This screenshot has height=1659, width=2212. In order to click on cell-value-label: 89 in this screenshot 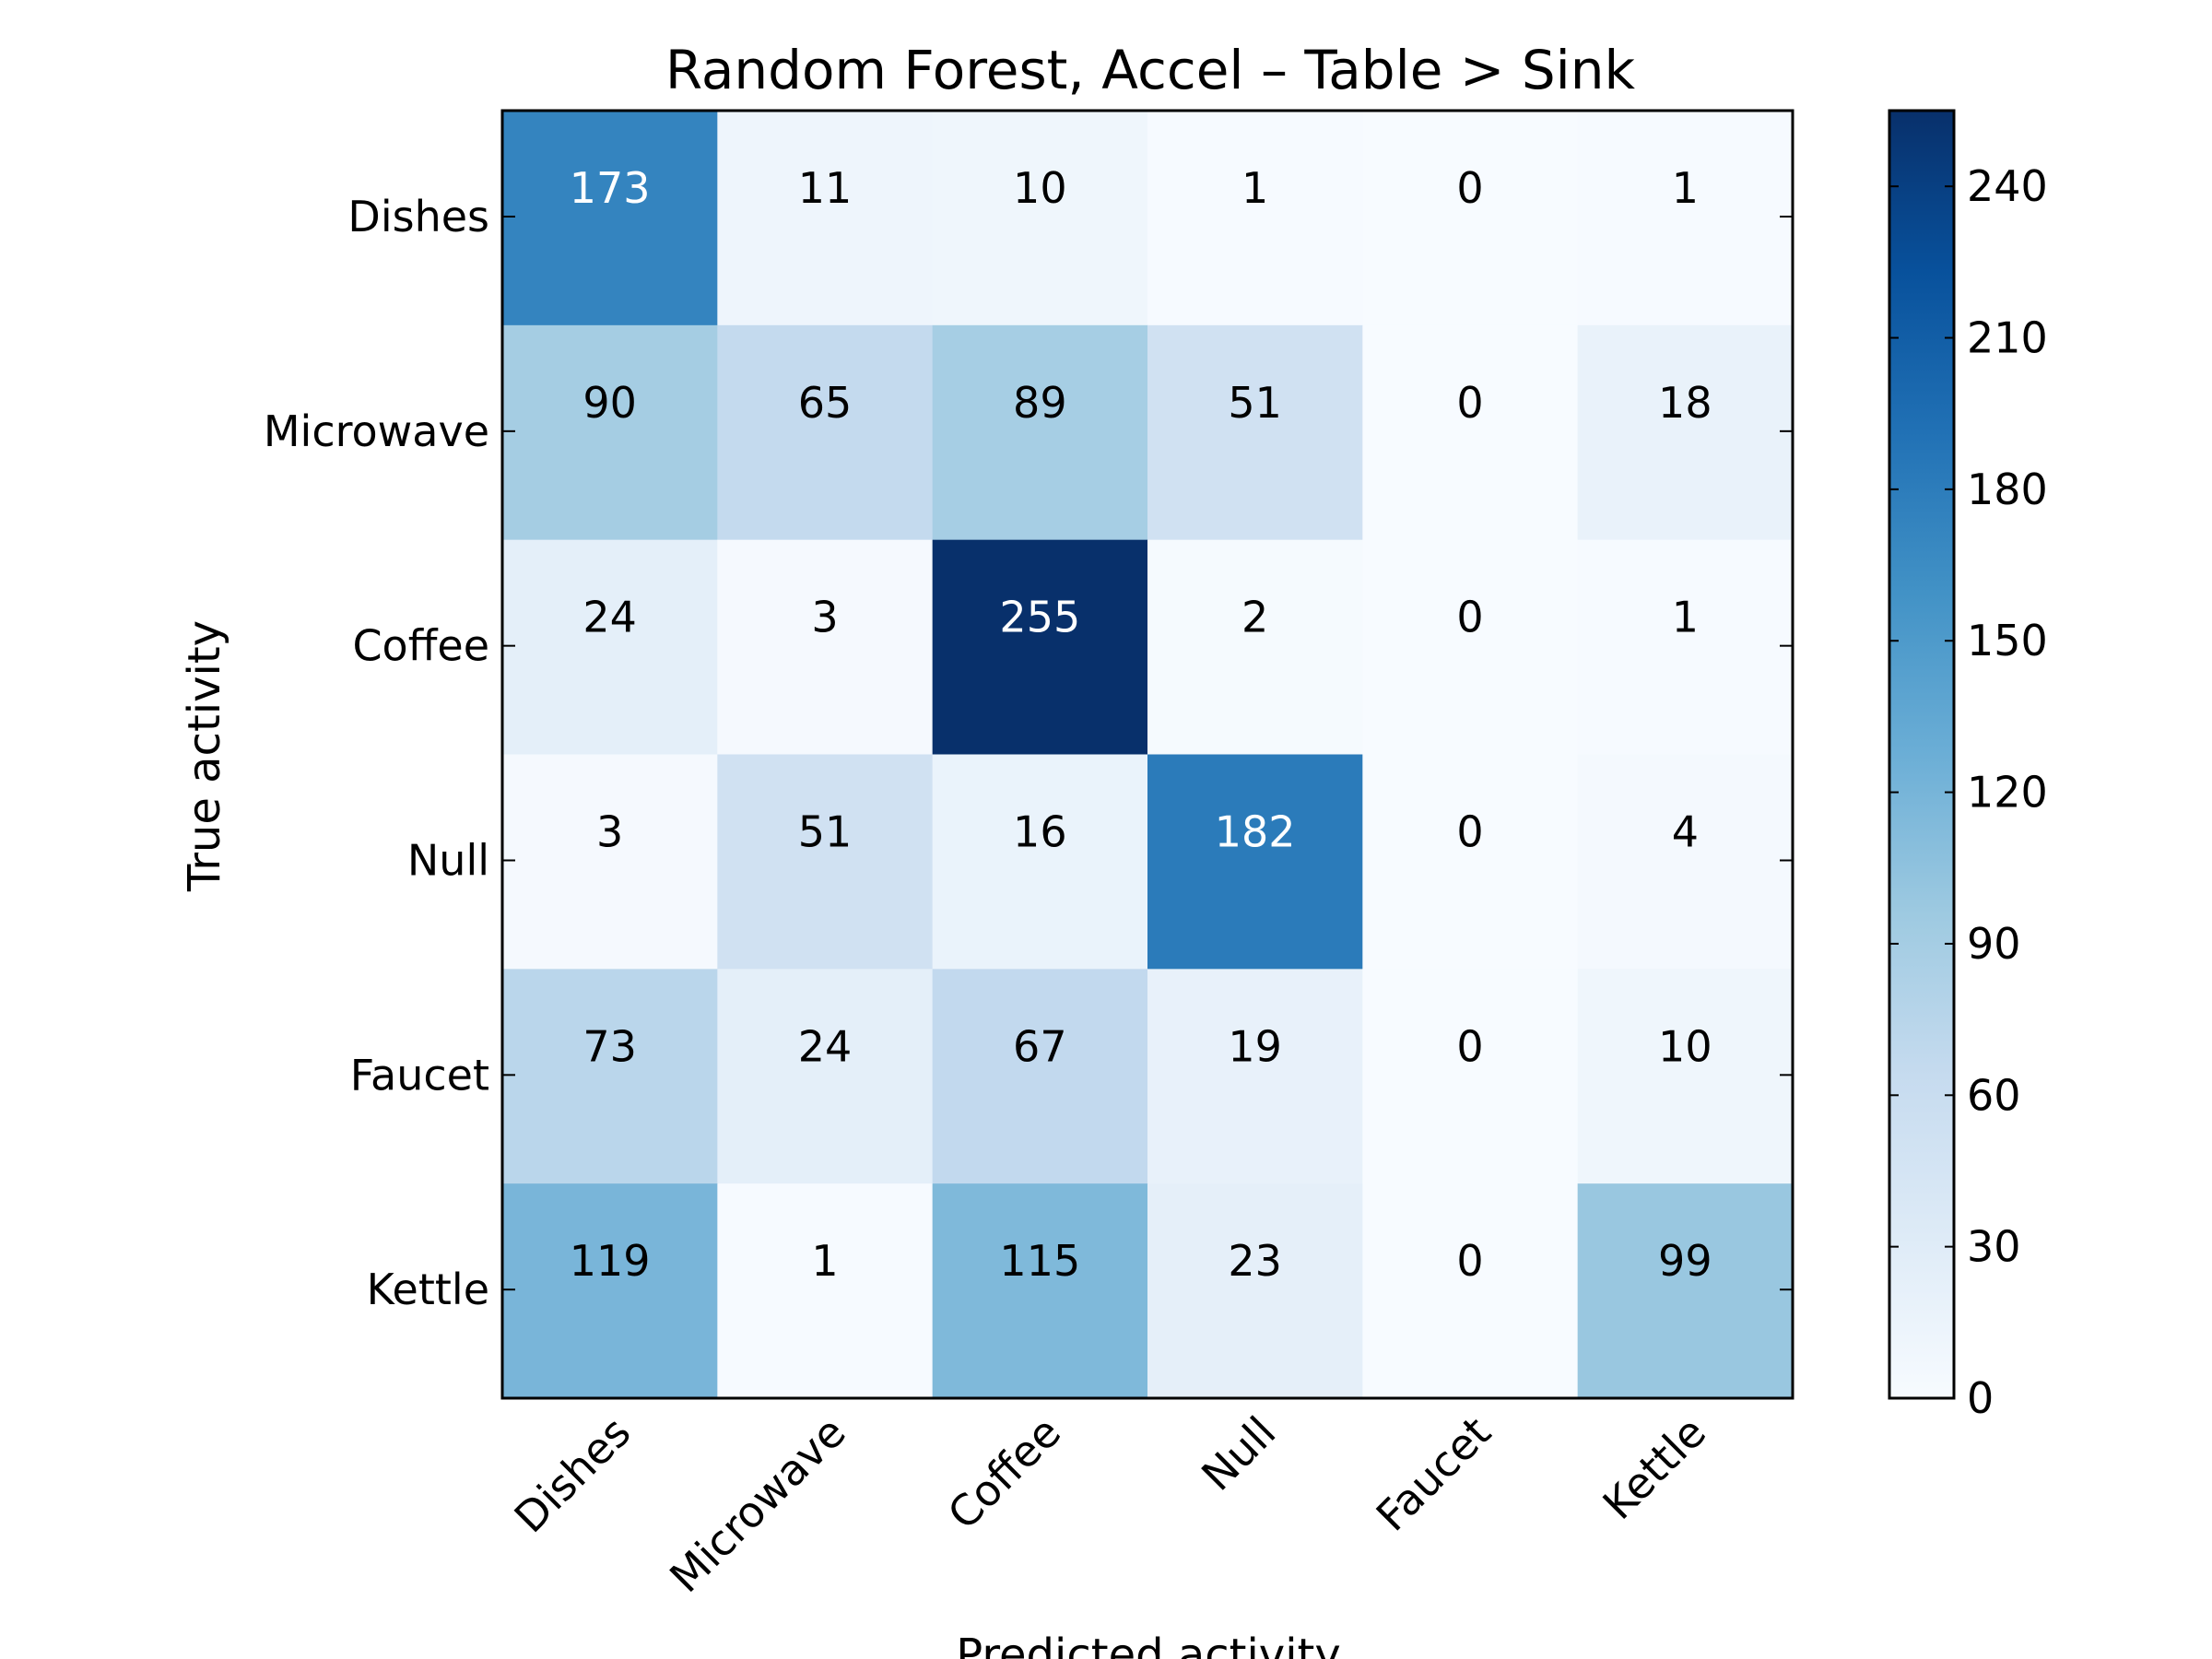, I will do `click(1040, 403)`.